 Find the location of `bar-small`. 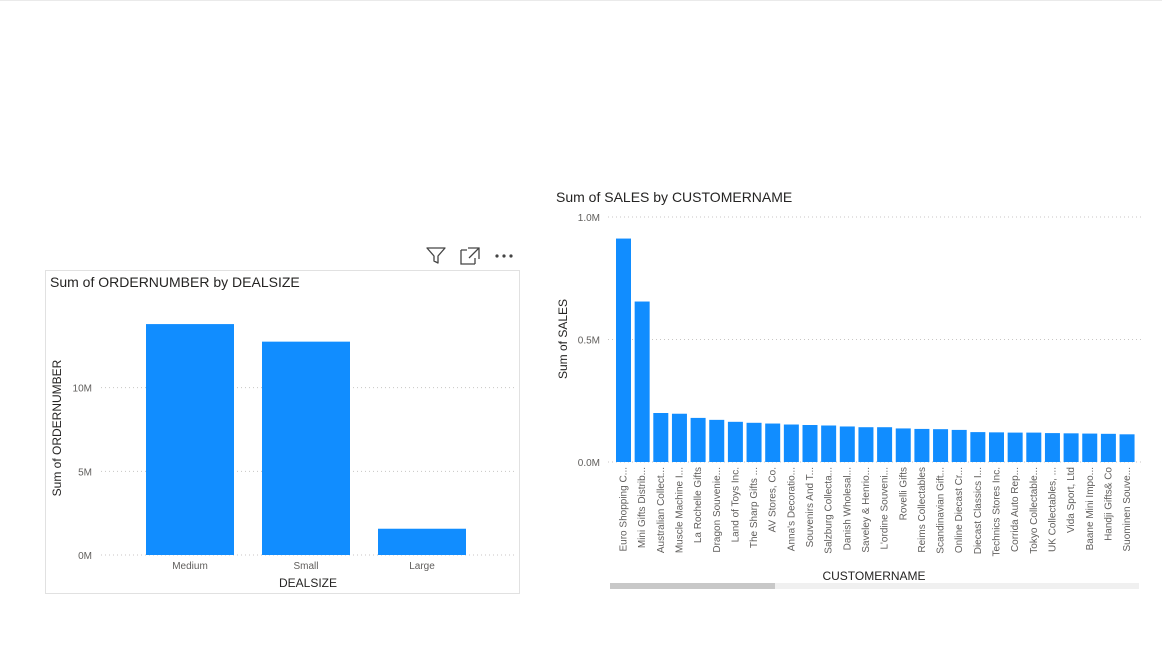

bar-small is located at coordinates (306, 448).